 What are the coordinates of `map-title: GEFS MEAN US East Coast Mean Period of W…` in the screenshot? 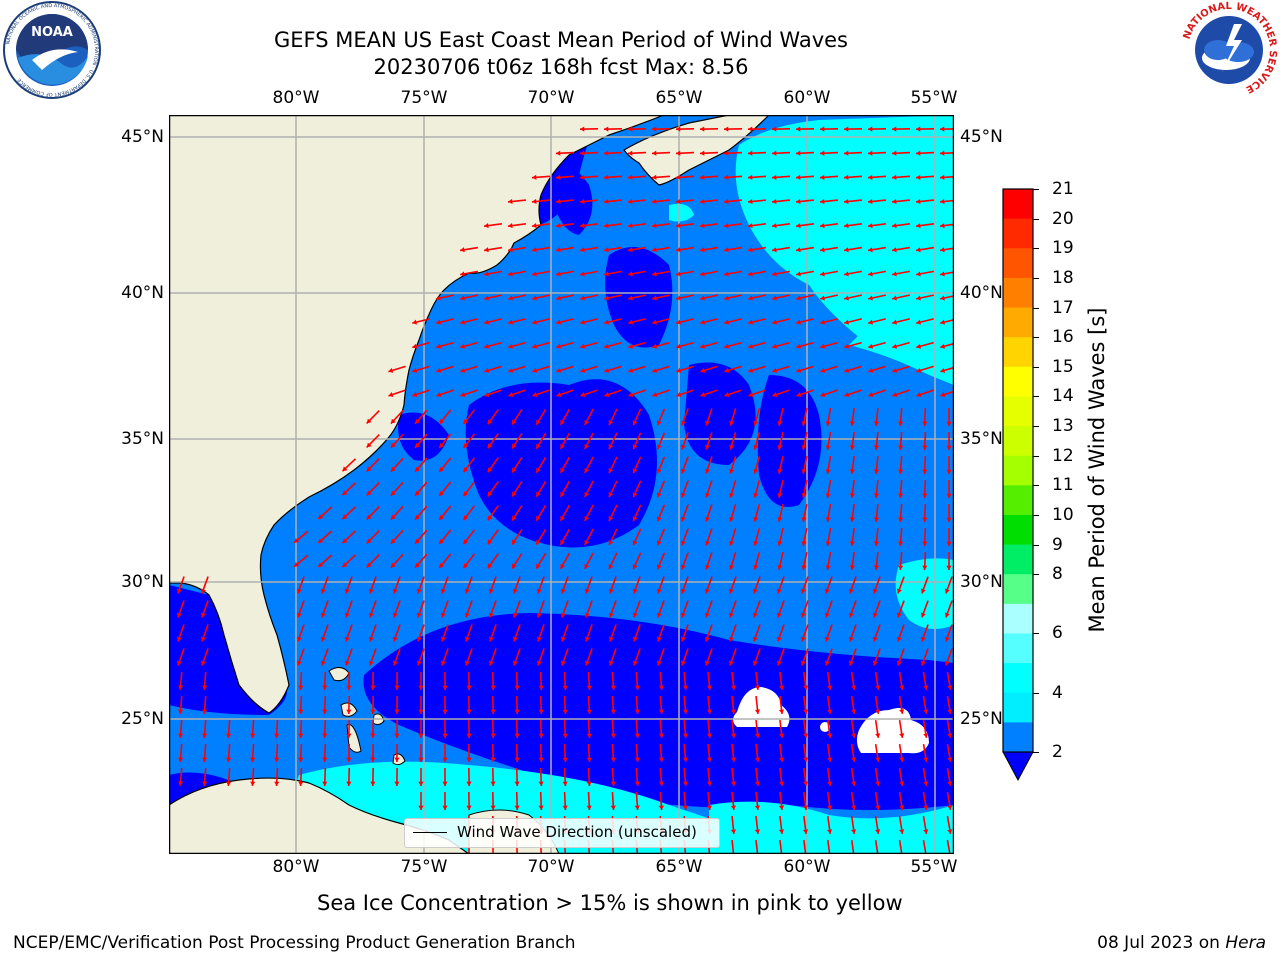 It's located at (561, 40).